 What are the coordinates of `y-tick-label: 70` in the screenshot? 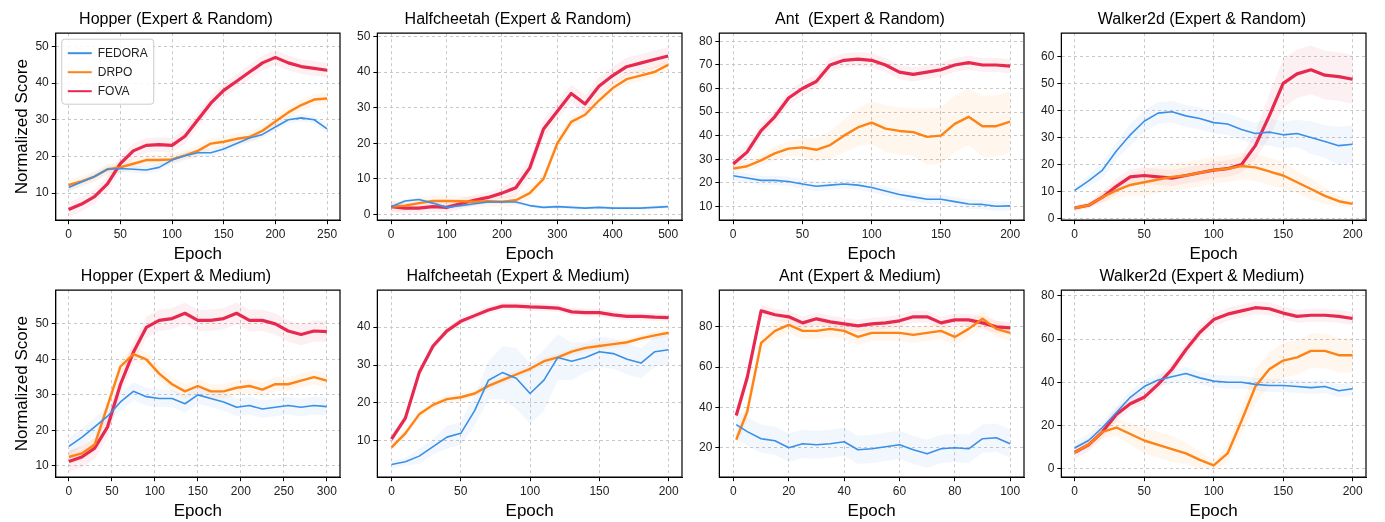 It's located at (705, 64).